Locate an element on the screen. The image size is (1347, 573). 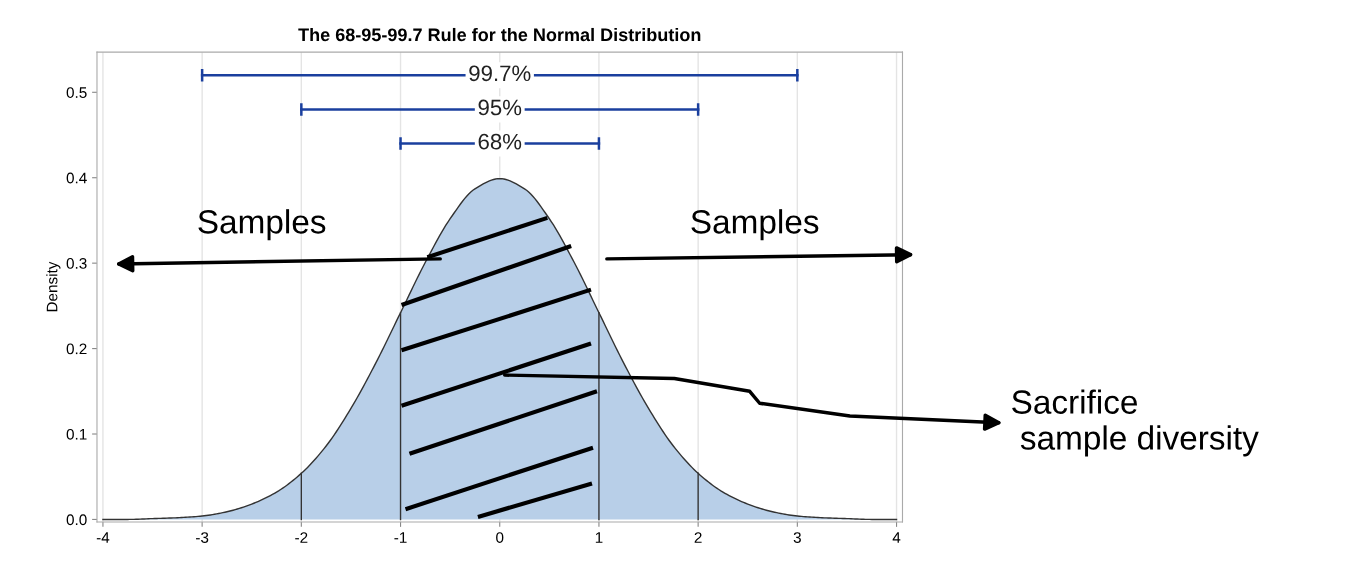
chart-title: The 68-95-99.7 Rule for the Normal Distribution is located at coordinates (499, 34).